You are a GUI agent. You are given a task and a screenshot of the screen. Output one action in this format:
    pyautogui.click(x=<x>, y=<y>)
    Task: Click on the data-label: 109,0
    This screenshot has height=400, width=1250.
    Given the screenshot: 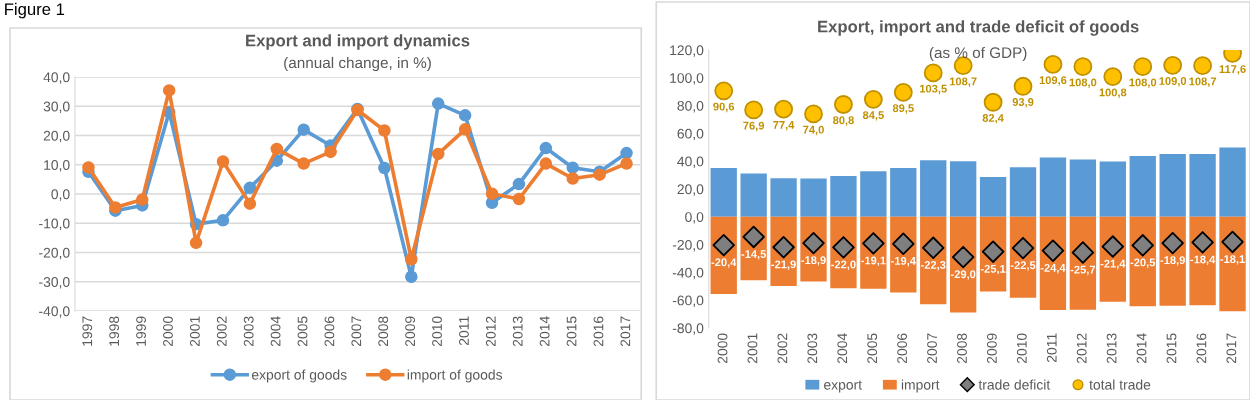 What is the action you would take?
    pyautogui.click(x=1173, y=82)
    